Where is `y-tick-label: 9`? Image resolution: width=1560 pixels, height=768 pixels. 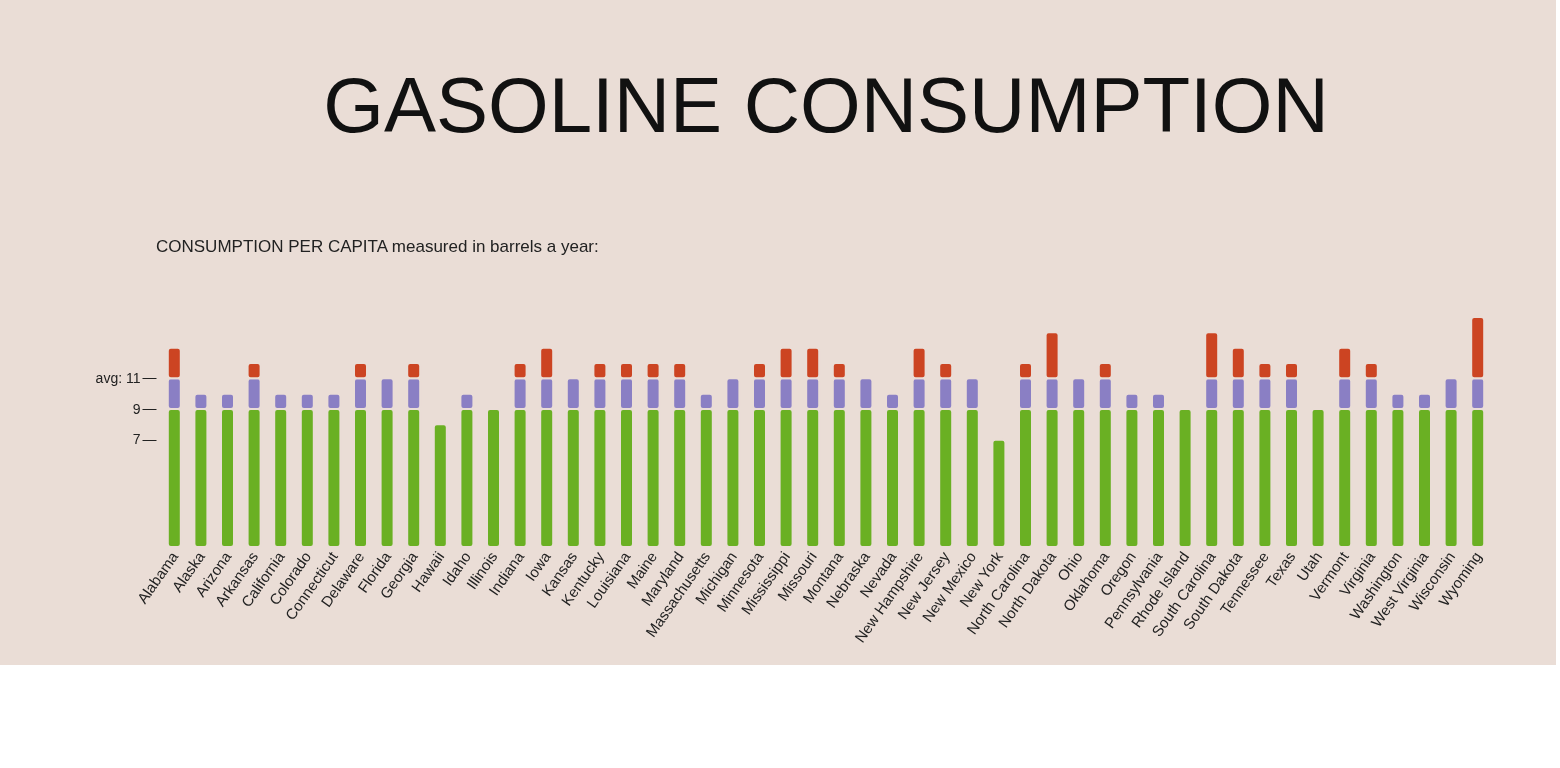 y-tick-label: 9 is located at coordinates (136, 408).